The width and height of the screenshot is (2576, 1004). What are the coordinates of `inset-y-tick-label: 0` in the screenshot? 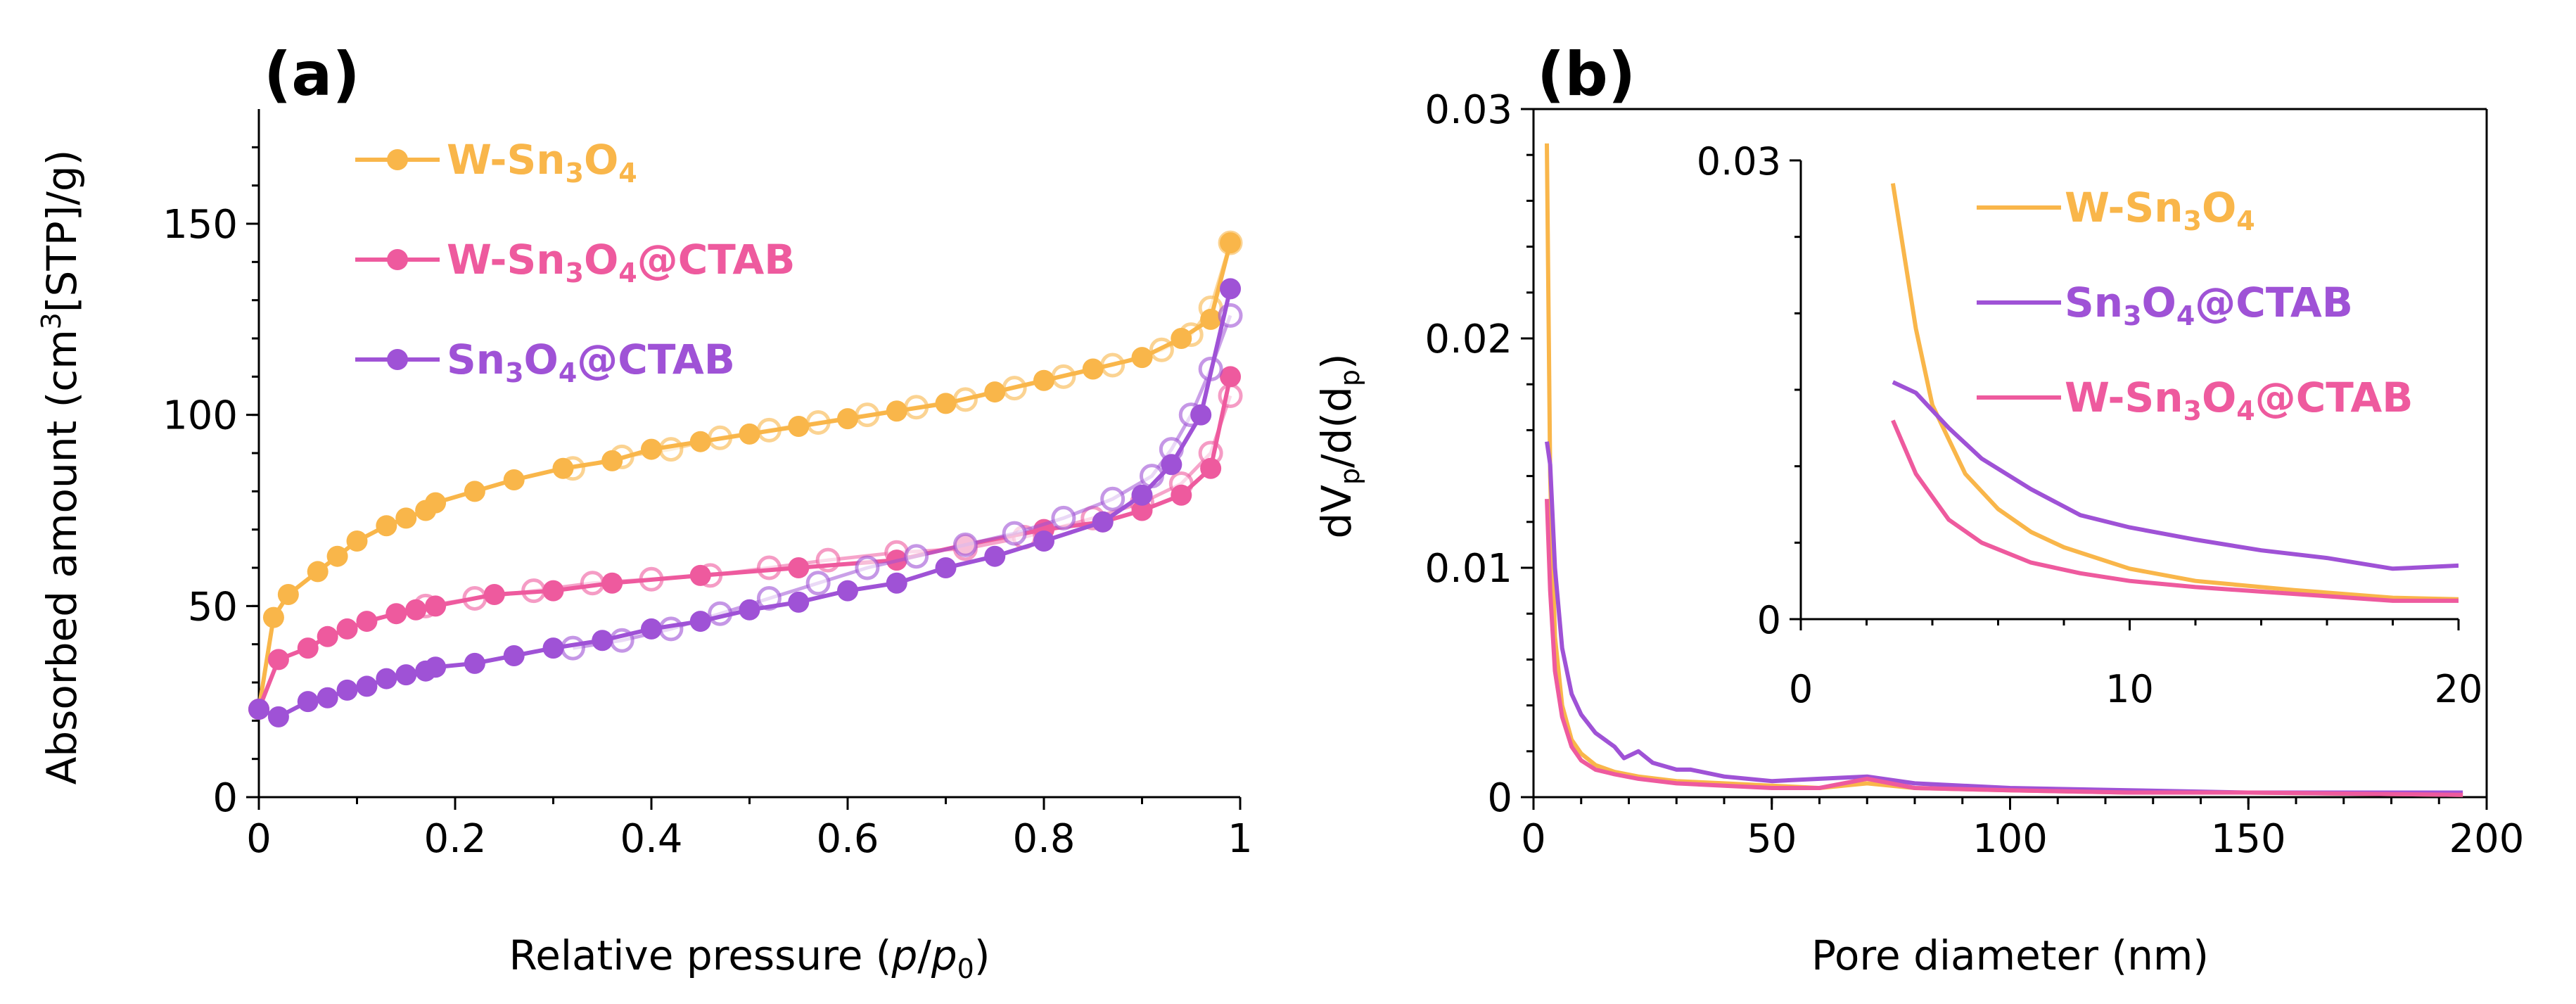 It's located at (1769, 620).